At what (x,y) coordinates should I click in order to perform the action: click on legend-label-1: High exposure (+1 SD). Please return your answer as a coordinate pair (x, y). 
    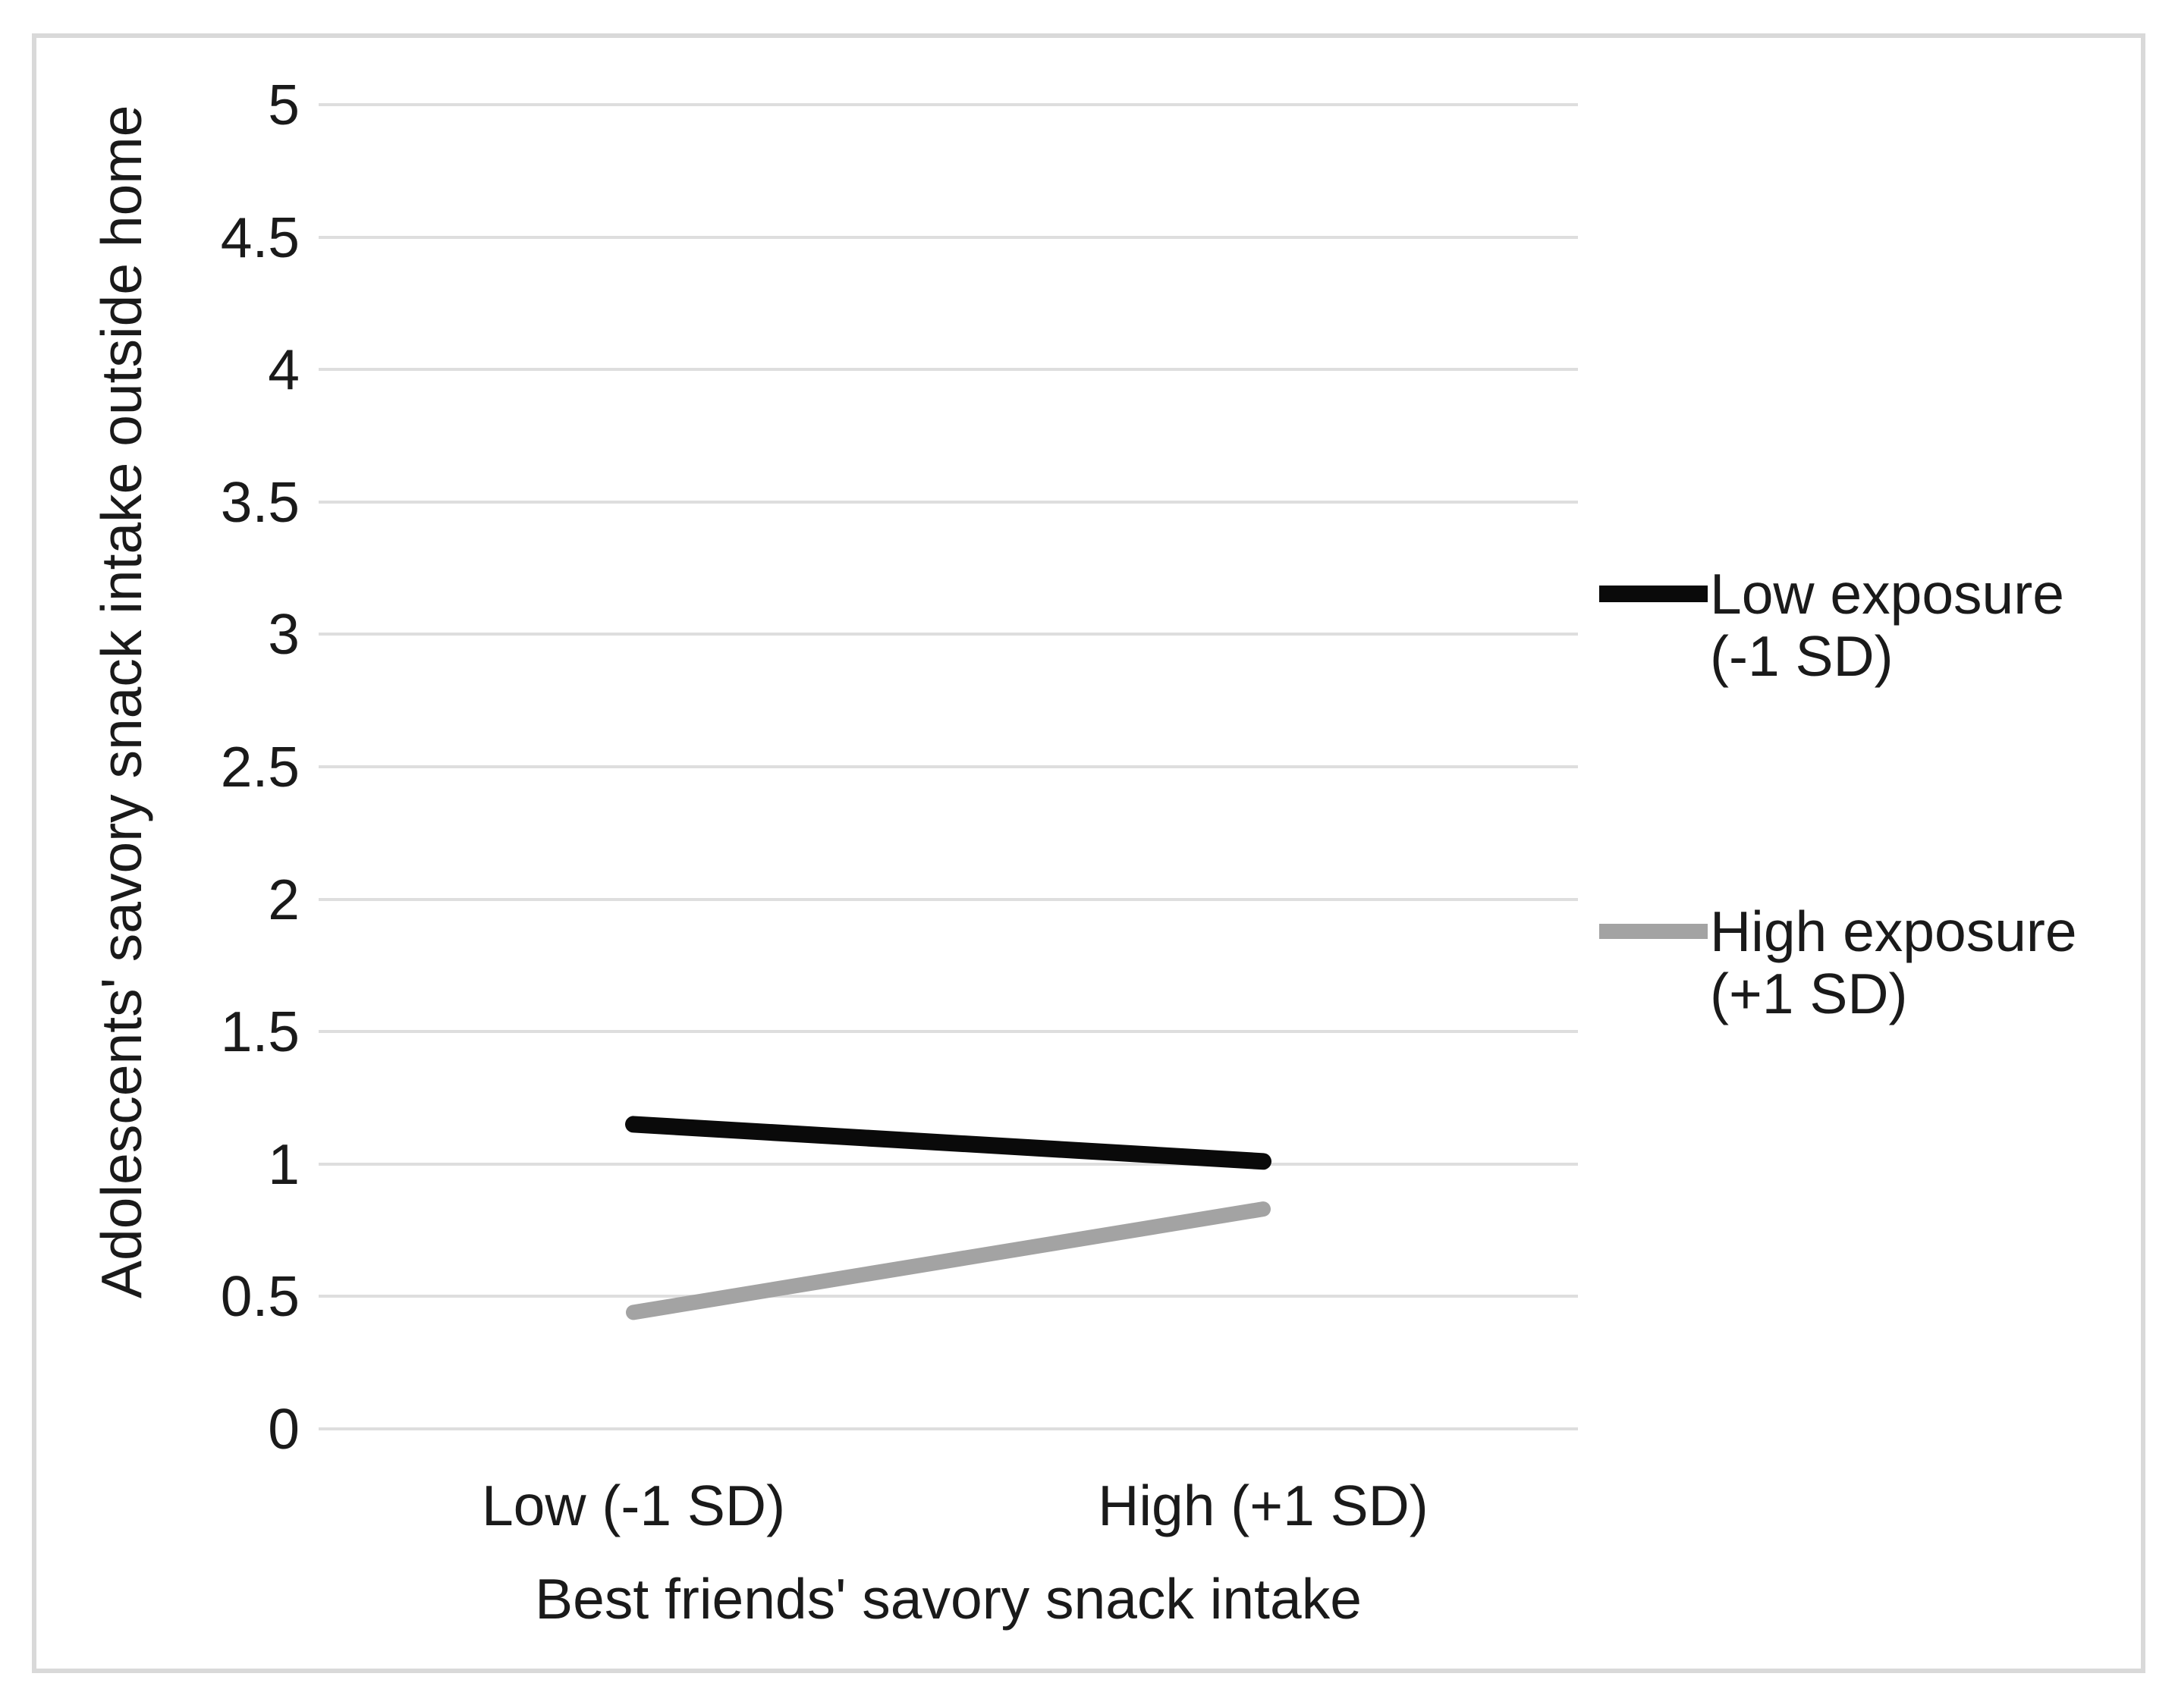
    Looking at the image, I should click on (1893, 963).